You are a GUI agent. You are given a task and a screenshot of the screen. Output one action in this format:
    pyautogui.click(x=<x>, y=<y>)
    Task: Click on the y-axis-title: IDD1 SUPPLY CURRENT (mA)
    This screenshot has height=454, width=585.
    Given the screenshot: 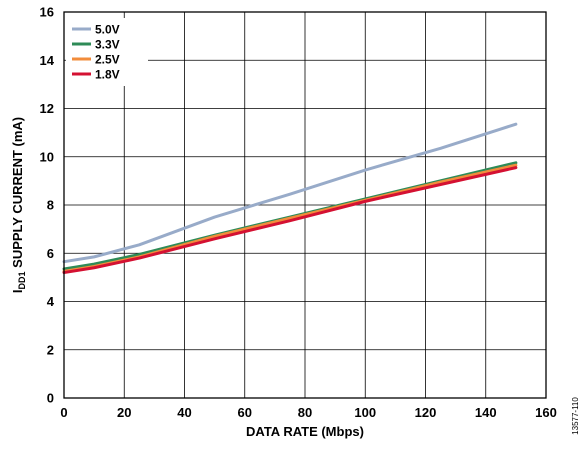 What is the action you would take?
    pyautogui.click(x=18, y=205)
    